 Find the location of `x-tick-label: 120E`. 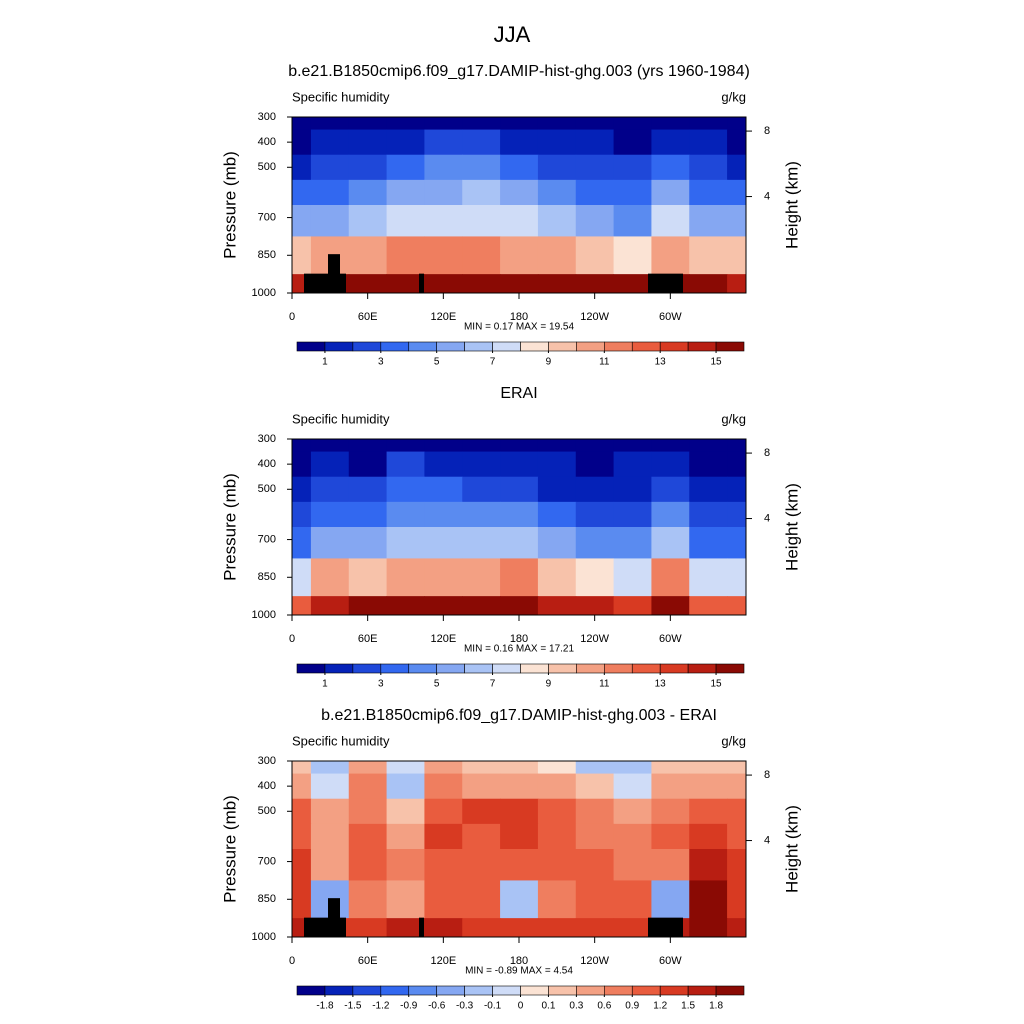

x-tick-label: 120E is located at coordinates (443, 317).